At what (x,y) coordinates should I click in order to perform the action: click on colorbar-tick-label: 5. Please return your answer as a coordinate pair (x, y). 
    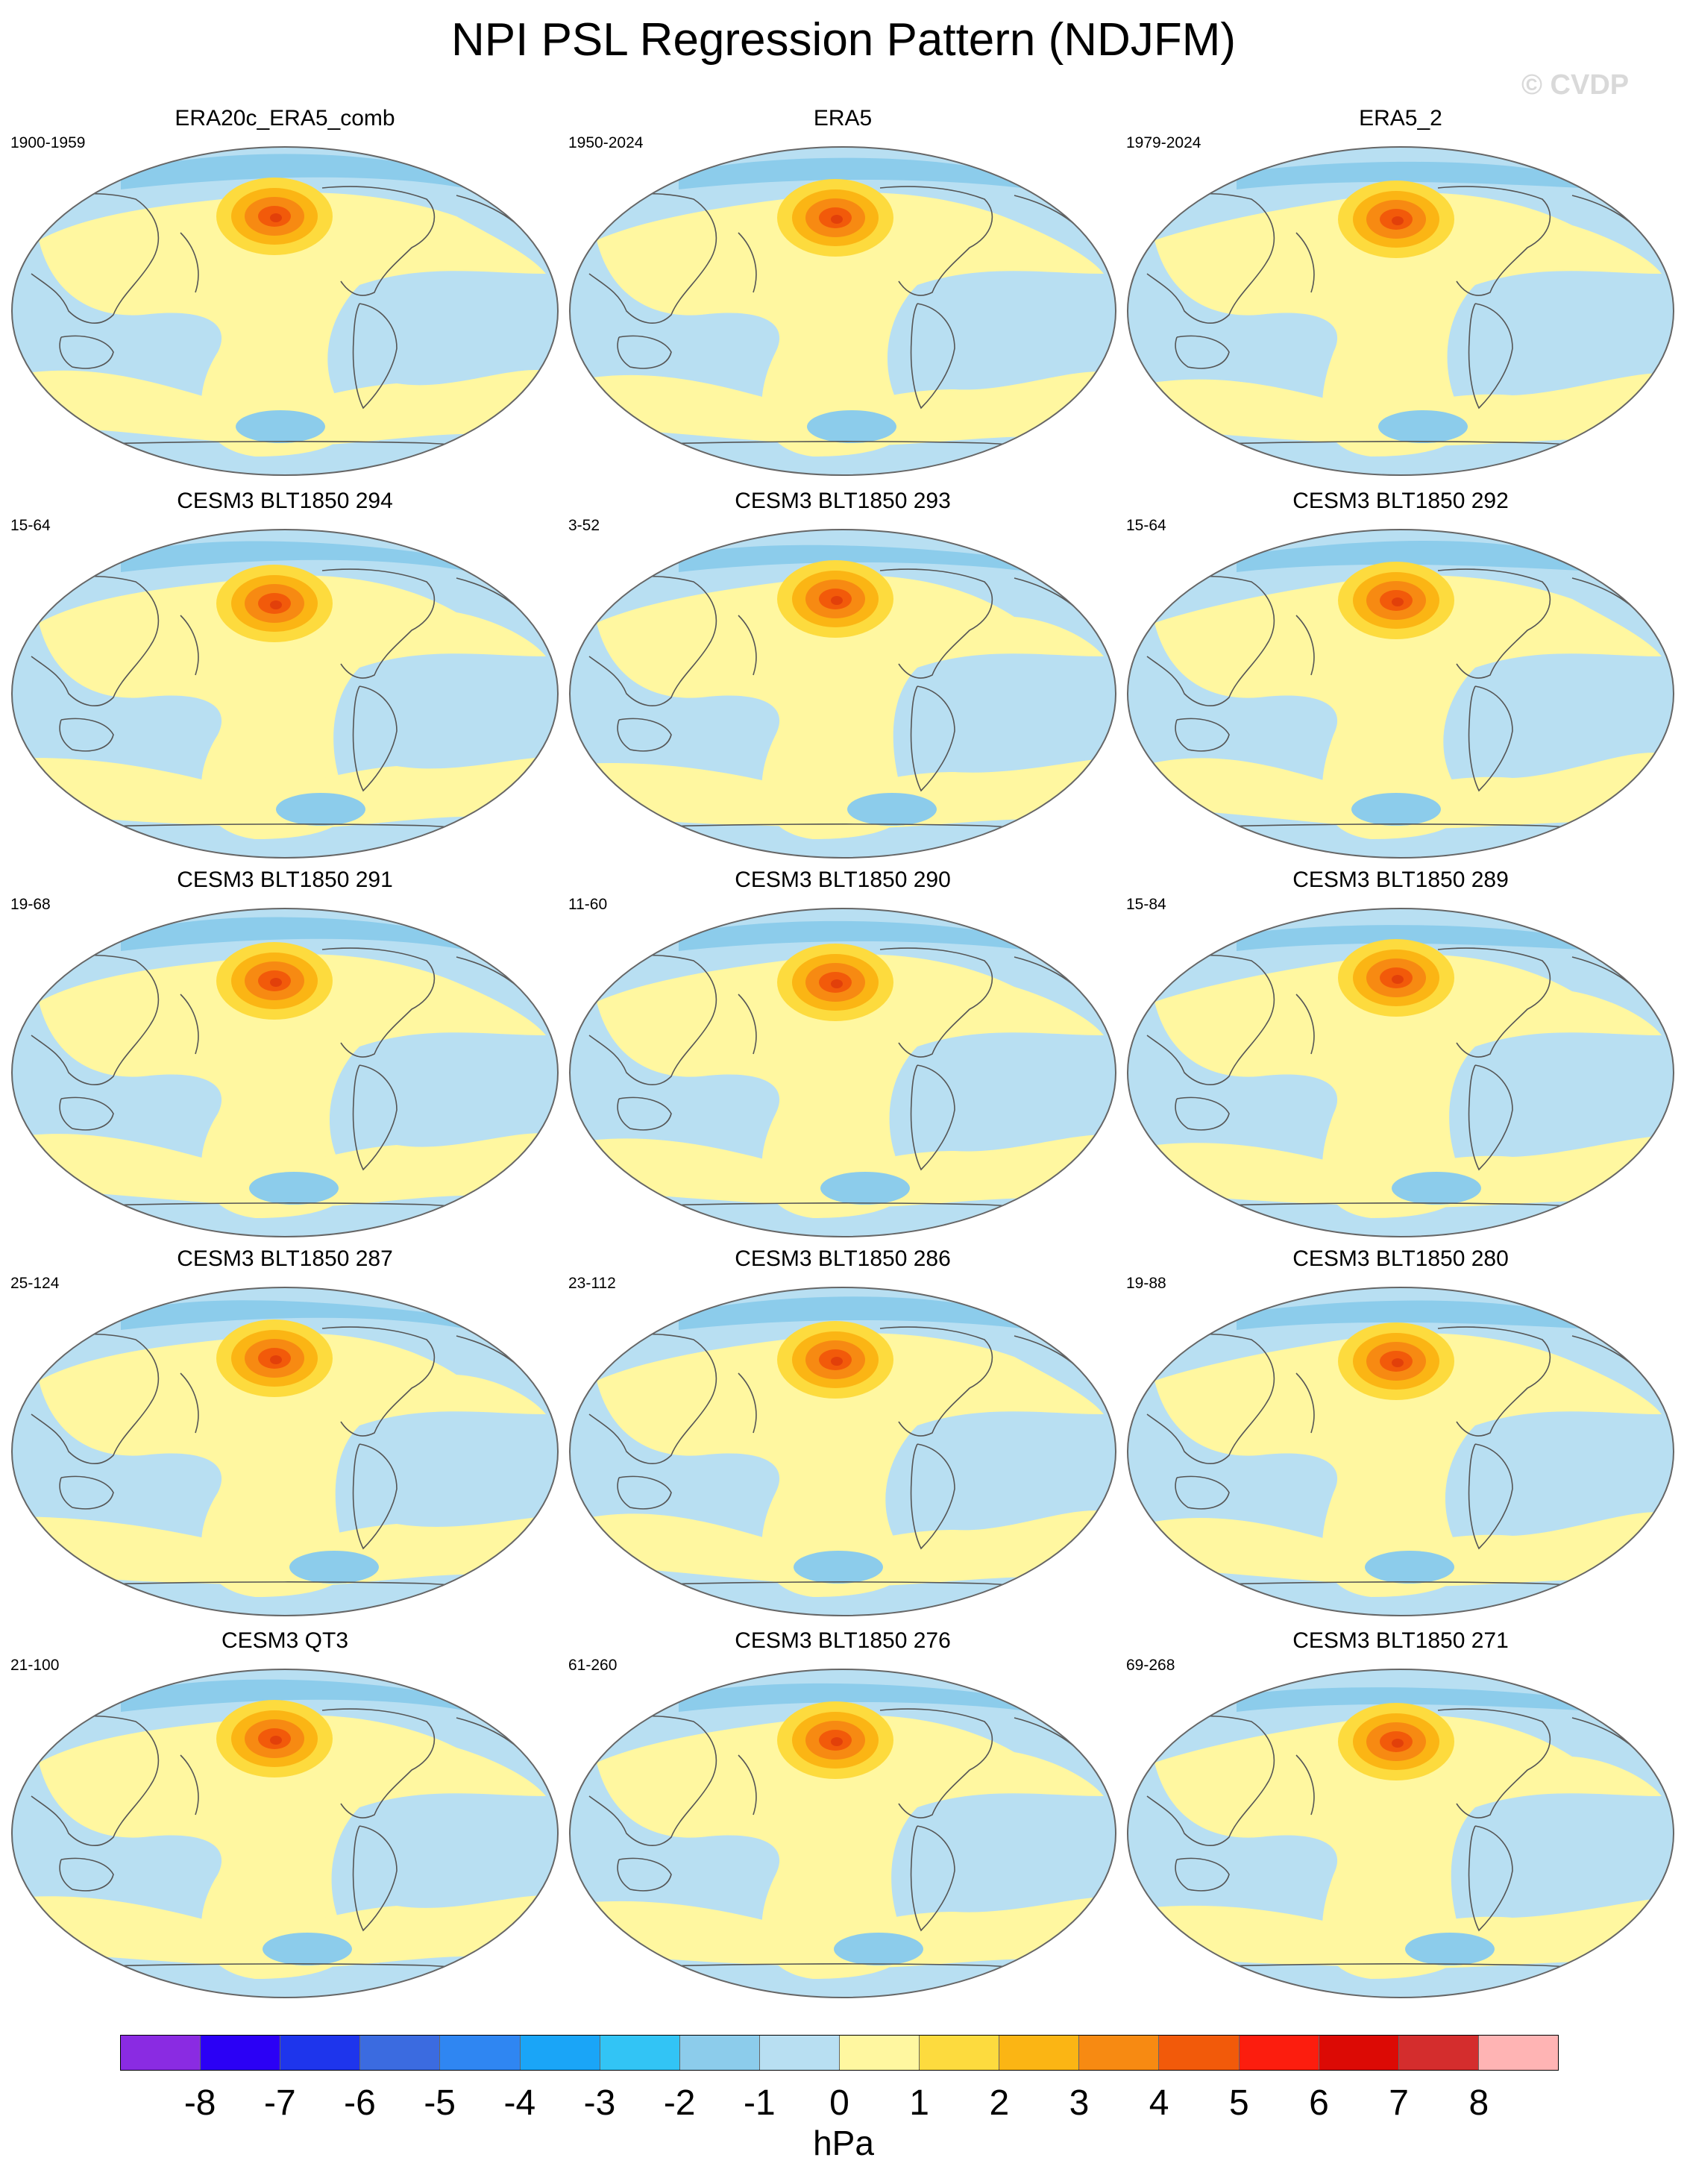
    Looking at the image, I should click on (1238, 2103).